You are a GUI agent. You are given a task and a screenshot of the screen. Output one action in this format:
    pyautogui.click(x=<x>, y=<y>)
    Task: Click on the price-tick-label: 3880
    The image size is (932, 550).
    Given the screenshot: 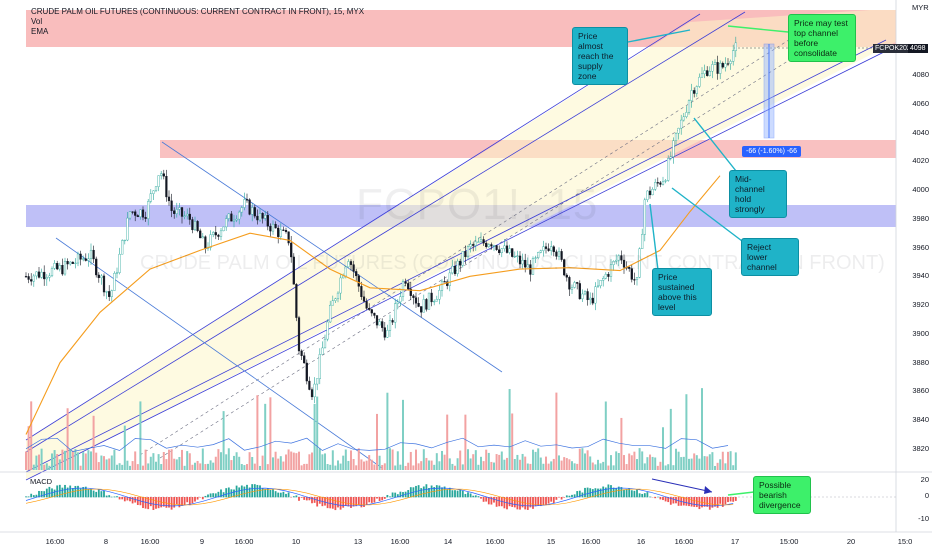 What is the action you would take?
    pyautogui.click(x=920, y=362)
    